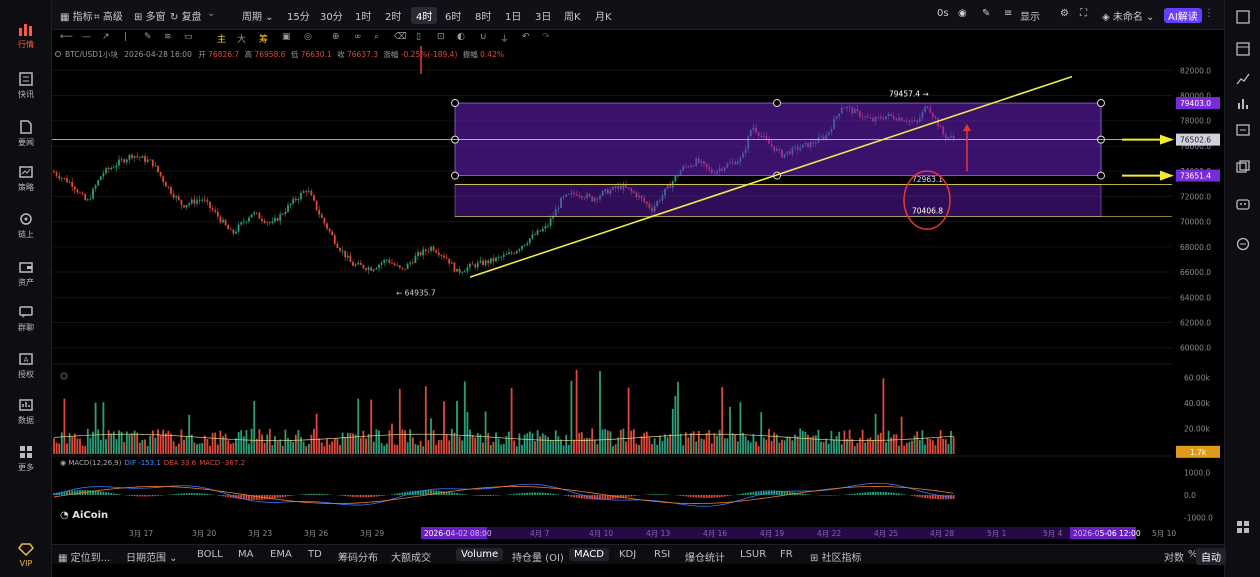  What do you see at coordinates (546, 37) in the screenshot?
I see `redo-icon: ↷` at bounding box center [546, 37].